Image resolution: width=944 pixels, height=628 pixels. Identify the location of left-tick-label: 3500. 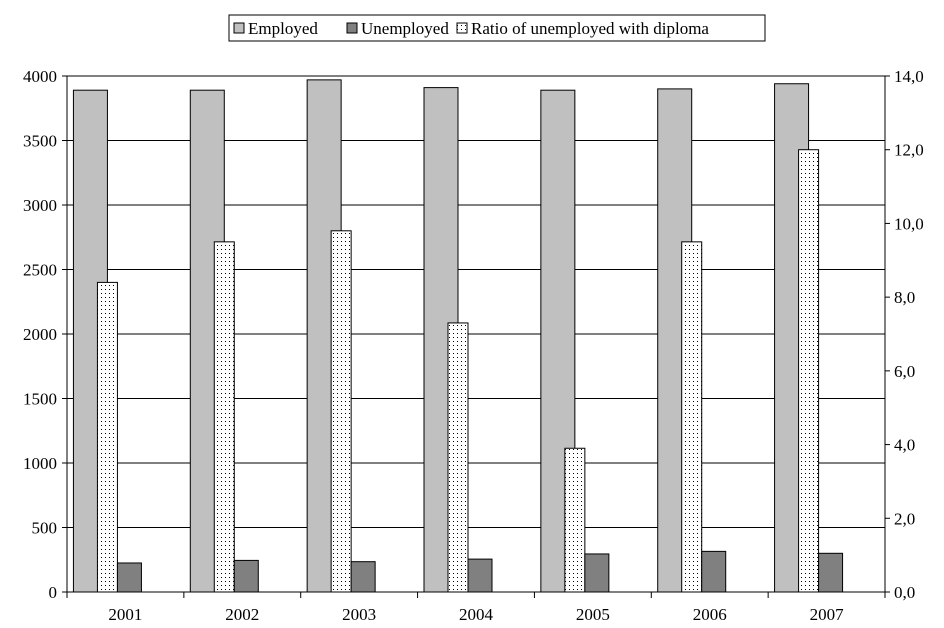
(40, 141).